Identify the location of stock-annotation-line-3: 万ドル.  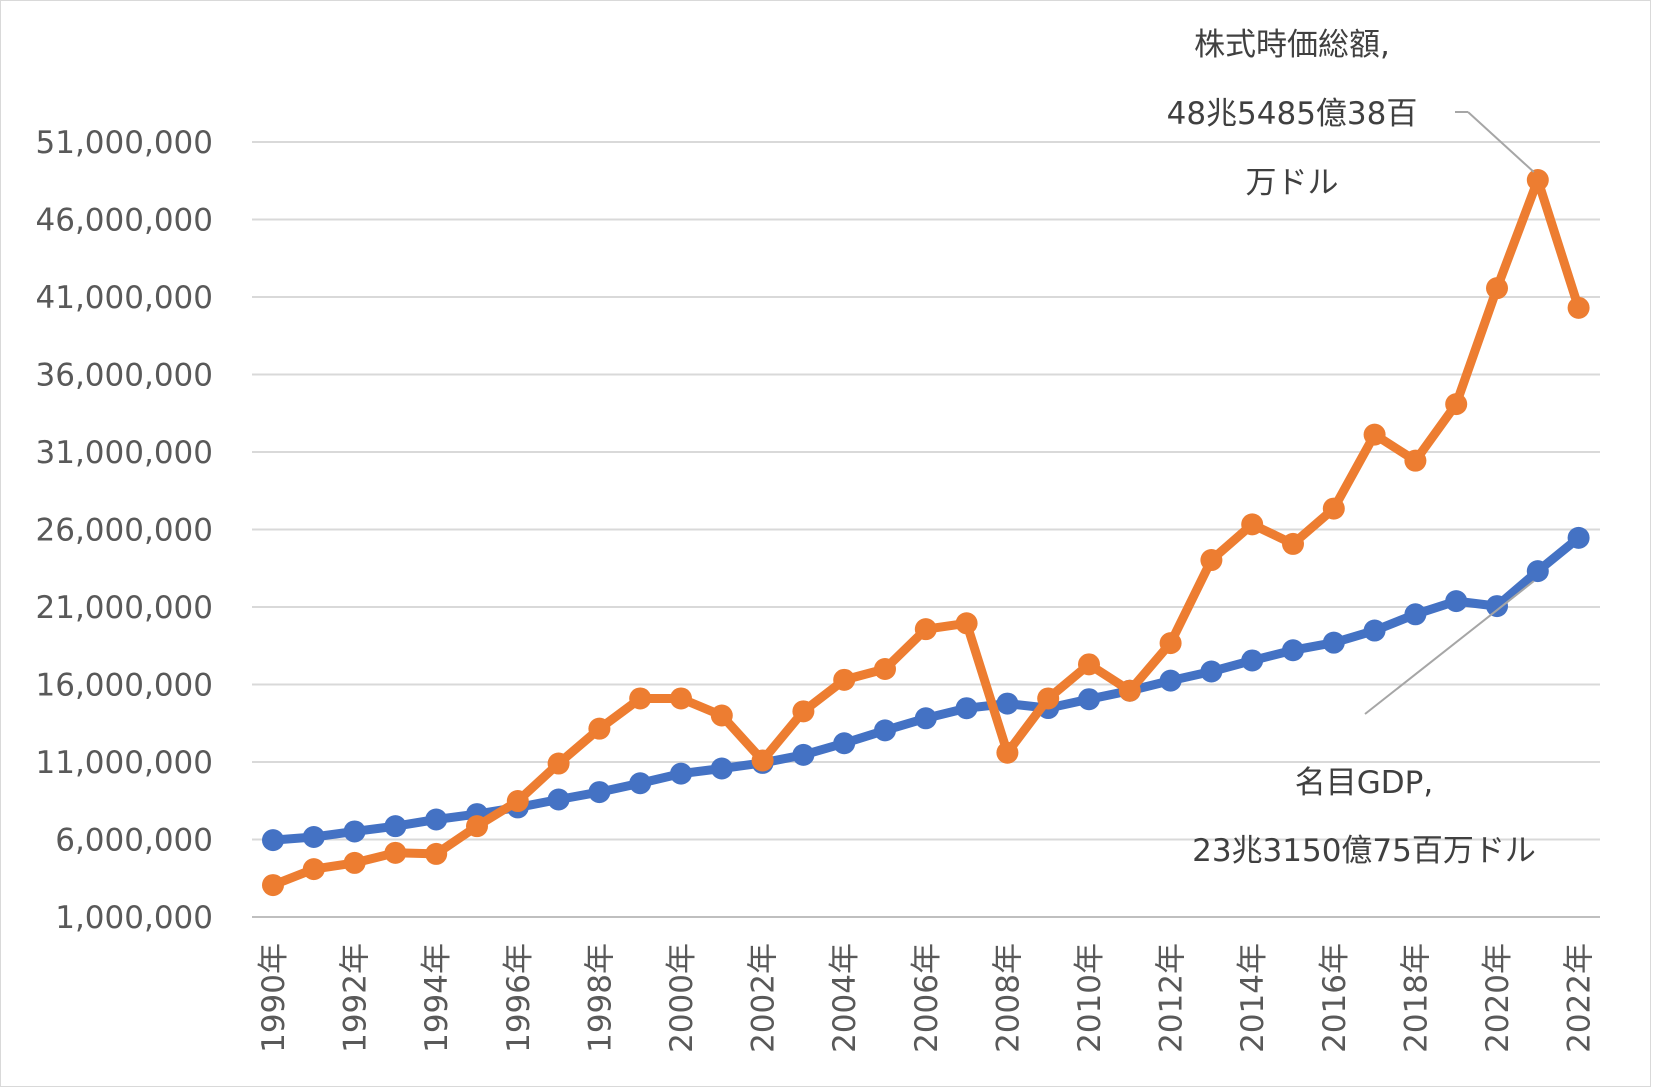
(1292, 183).